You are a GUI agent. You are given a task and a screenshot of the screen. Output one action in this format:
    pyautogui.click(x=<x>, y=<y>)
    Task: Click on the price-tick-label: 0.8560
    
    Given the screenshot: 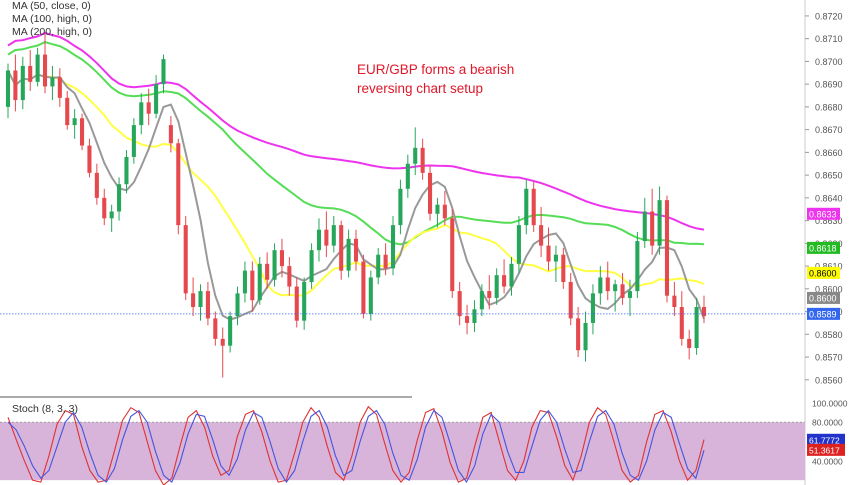 What is the action you would take?
    pyautogui.click(x=829, y=380)
    